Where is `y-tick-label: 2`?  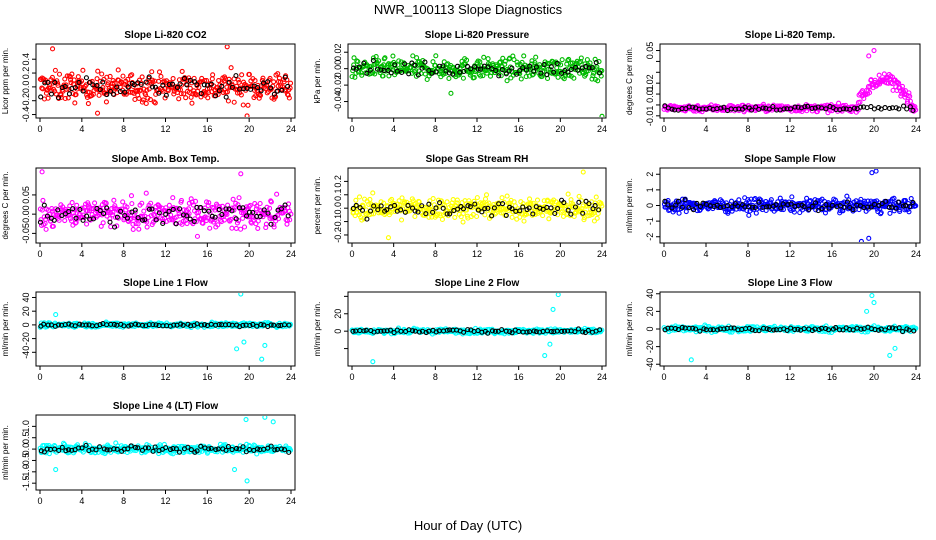
y-tick-label: 2 is located at coordinates (650, 174).